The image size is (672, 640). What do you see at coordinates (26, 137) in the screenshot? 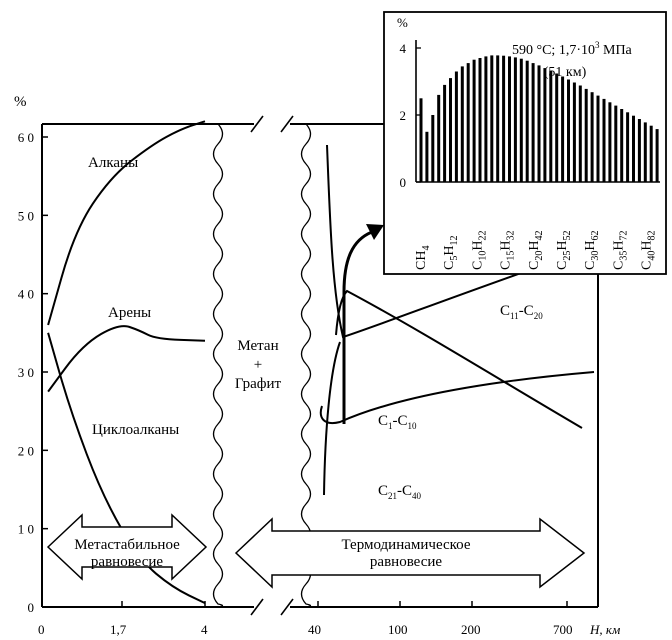
I see `y-tick-label: 6 0` at bounding box center [26, 137].